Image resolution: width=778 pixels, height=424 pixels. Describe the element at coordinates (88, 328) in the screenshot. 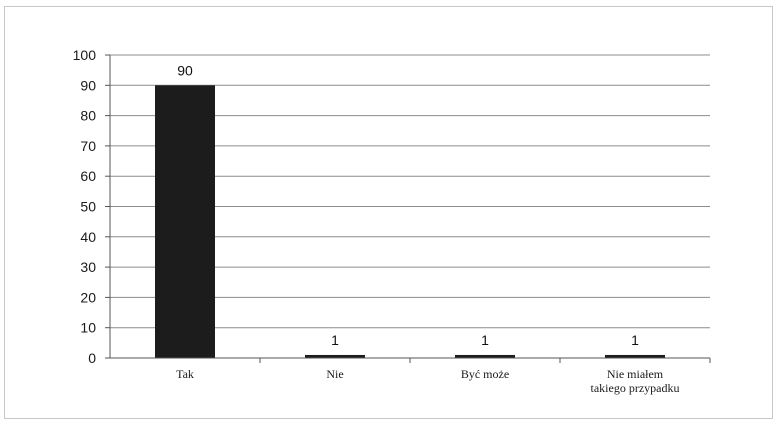

I see `y-tick-label: 10` at that location.